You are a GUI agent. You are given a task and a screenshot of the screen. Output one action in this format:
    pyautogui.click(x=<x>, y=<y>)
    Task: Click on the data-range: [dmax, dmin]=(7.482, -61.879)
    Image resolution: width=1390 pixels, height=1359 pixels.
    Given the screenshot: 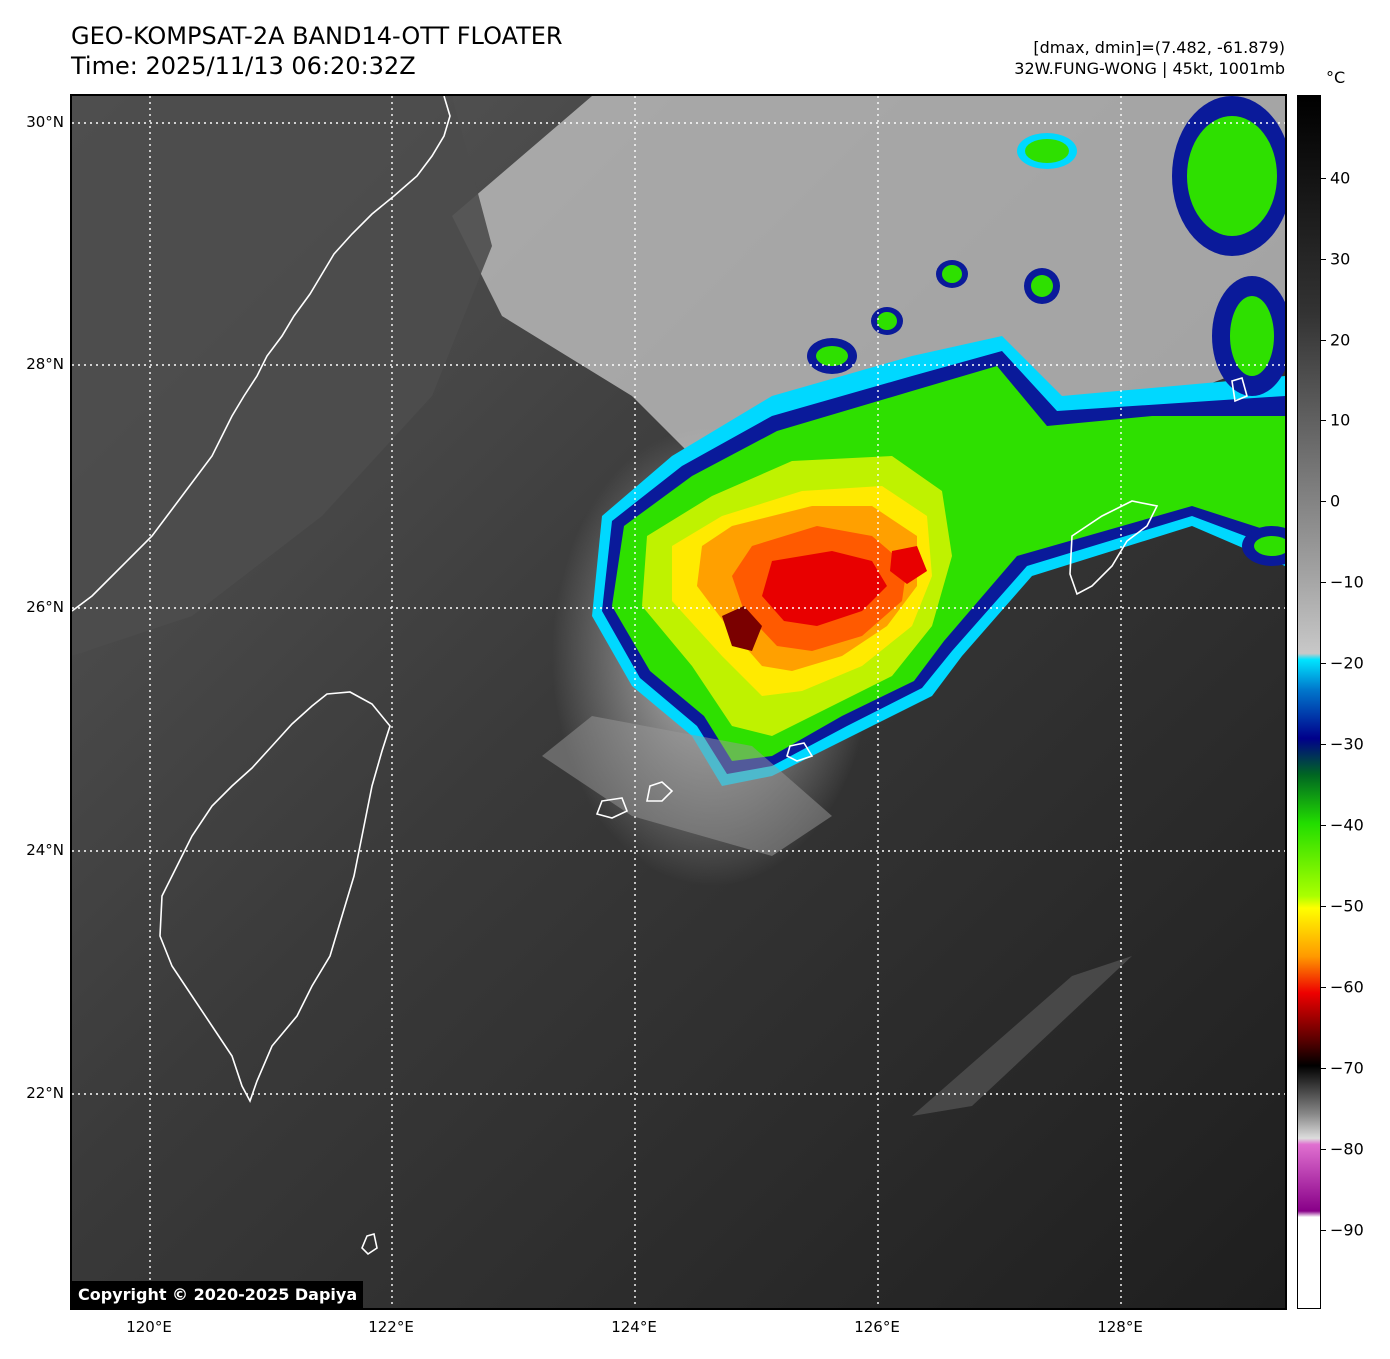 What is the action you would take?
    pyautogui.click(x=1159, y=47)
    